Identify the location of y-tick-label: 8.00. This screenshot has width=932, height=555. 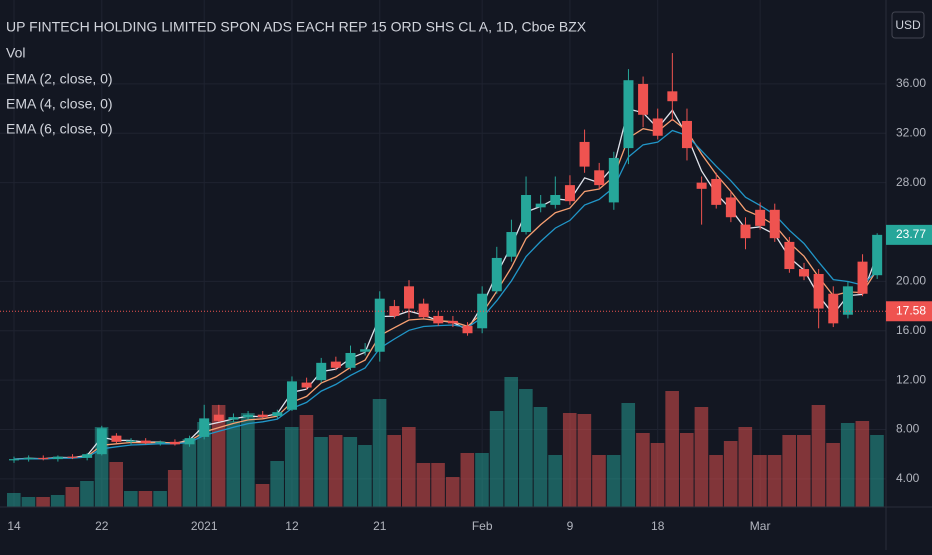
(908, 429).